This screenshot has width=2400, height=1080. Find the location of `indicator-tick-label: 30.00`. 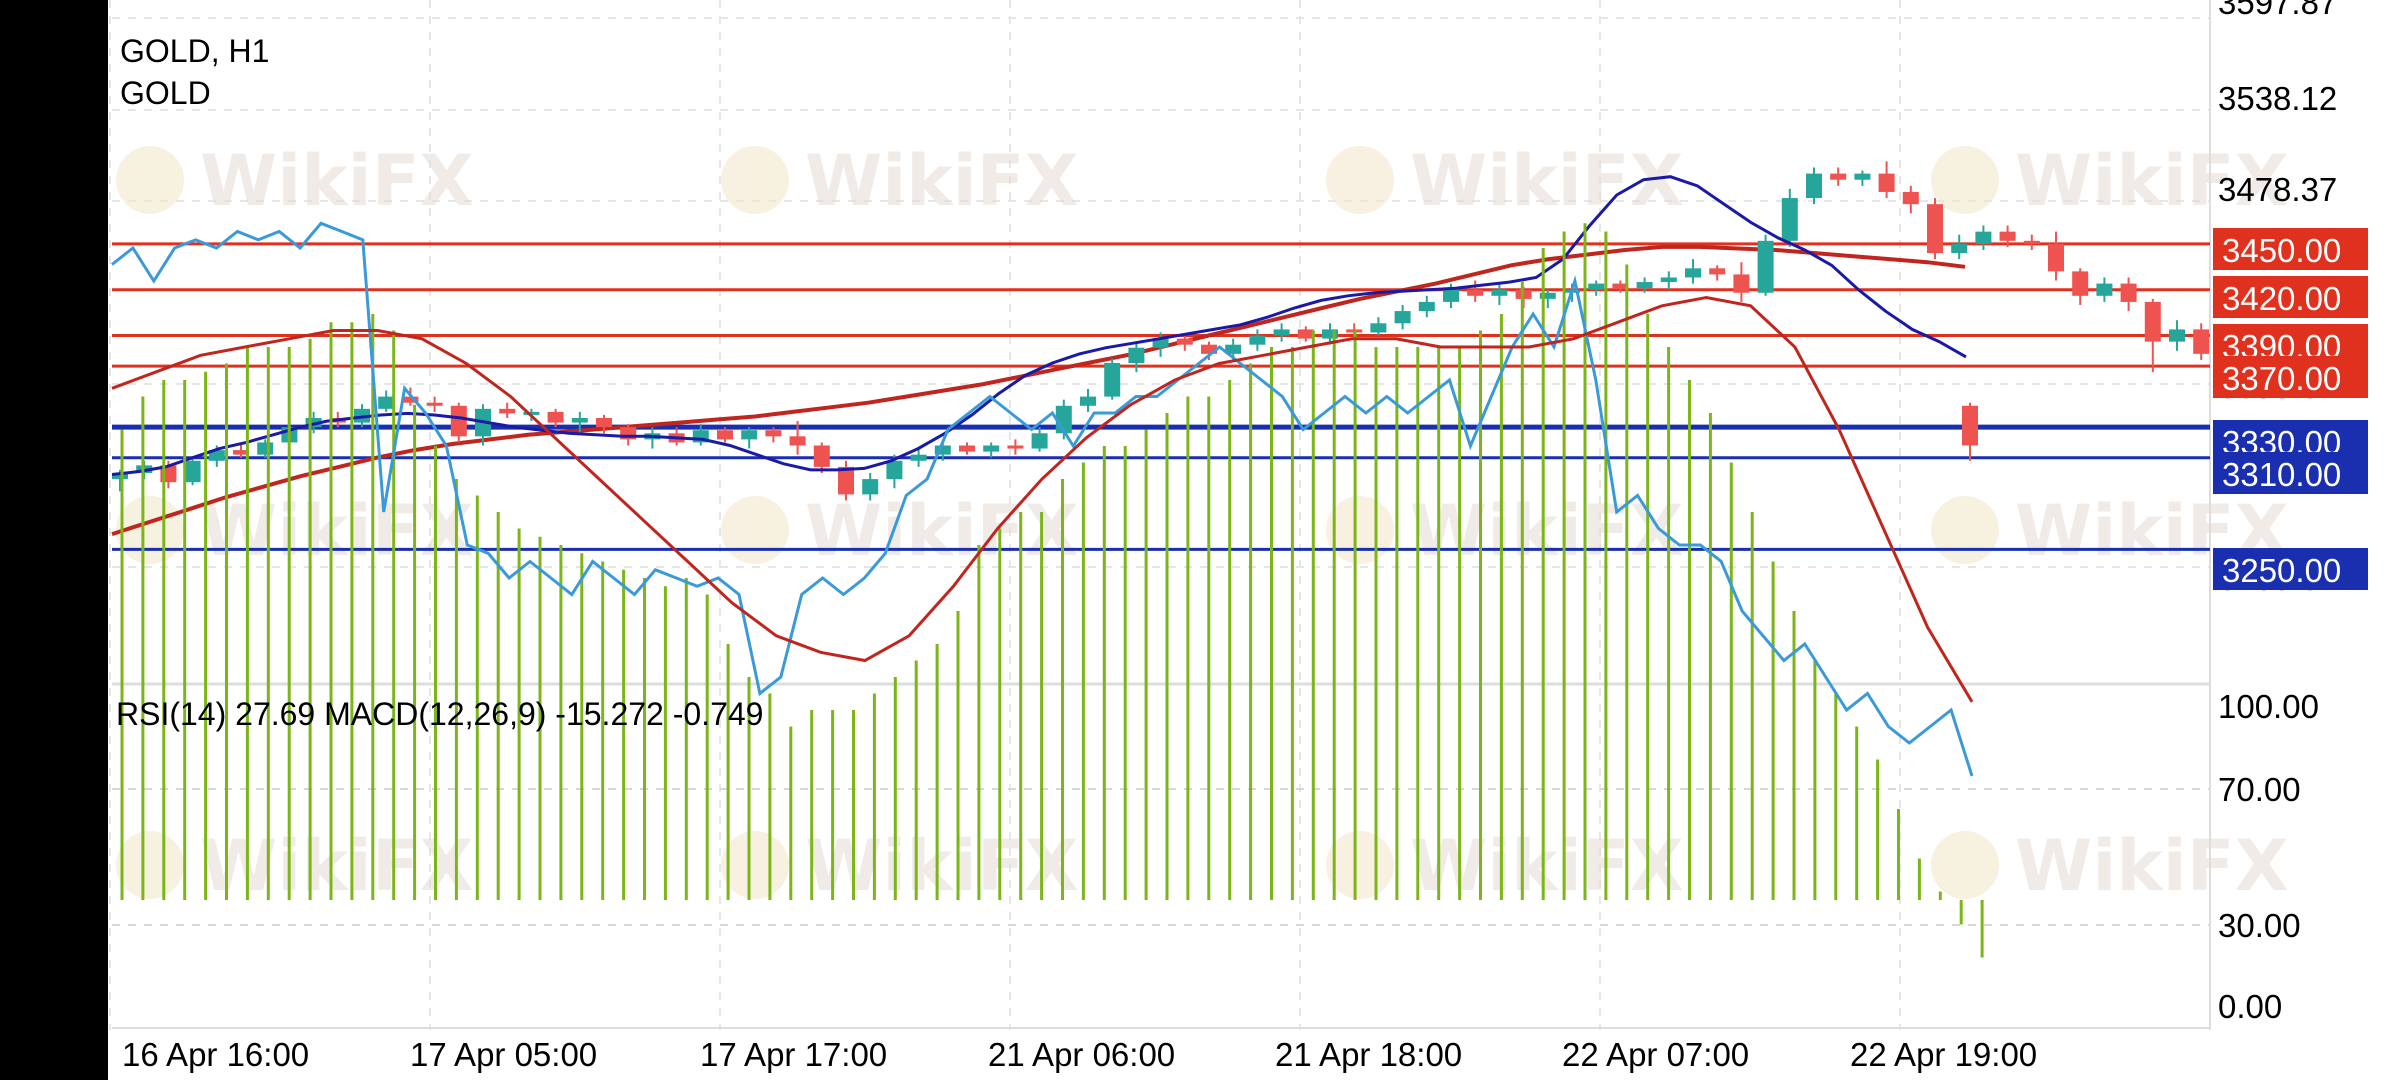

indicator-tick-label: 30.00 is located at coordinates (2259, 925).